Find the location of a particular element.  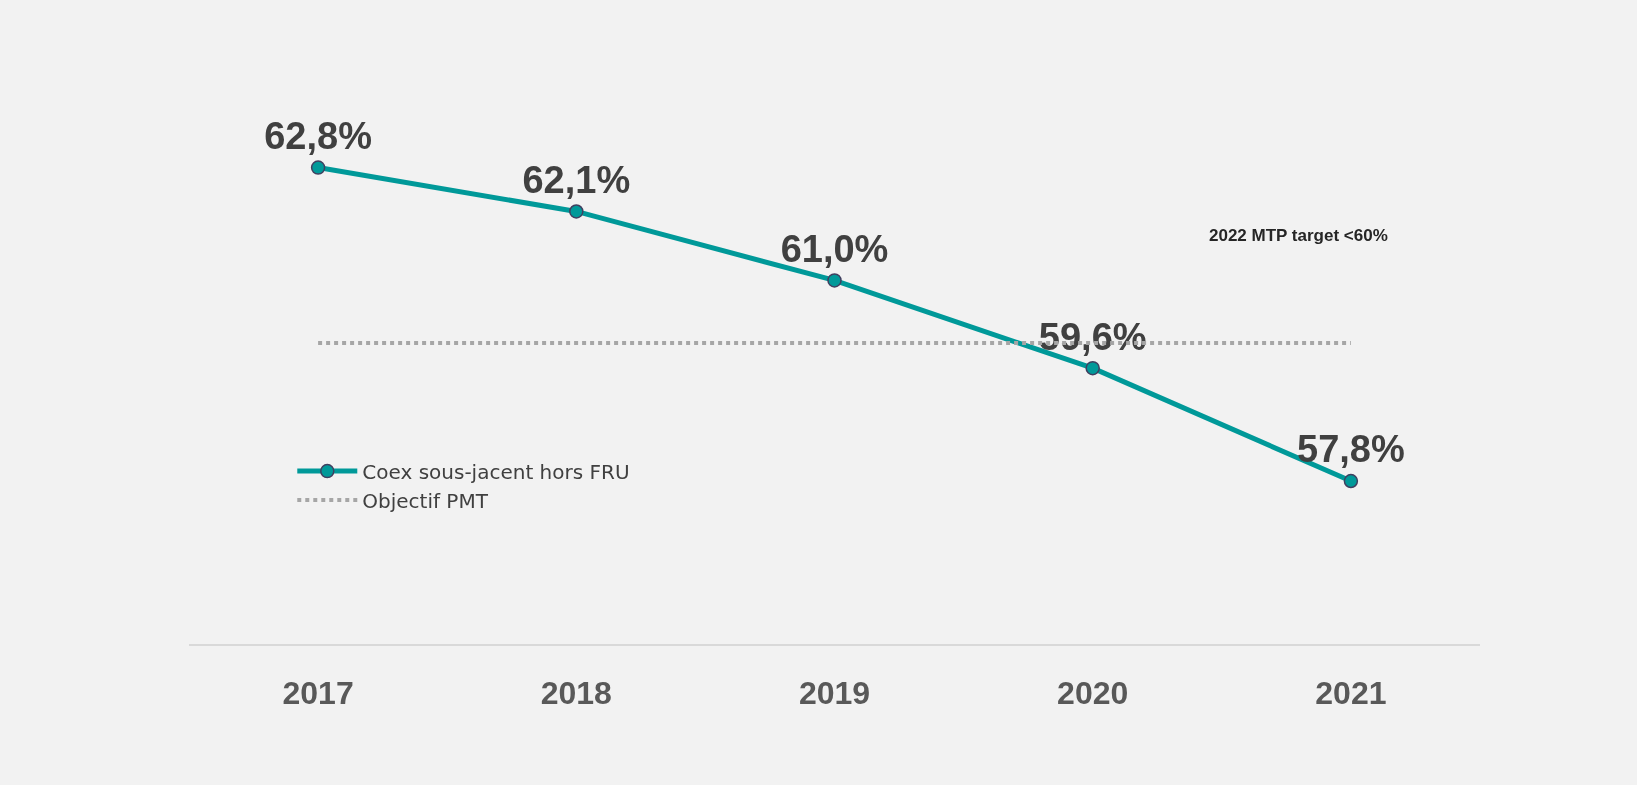

x-tick-label: 2018 is located at coordinates (576, 693).